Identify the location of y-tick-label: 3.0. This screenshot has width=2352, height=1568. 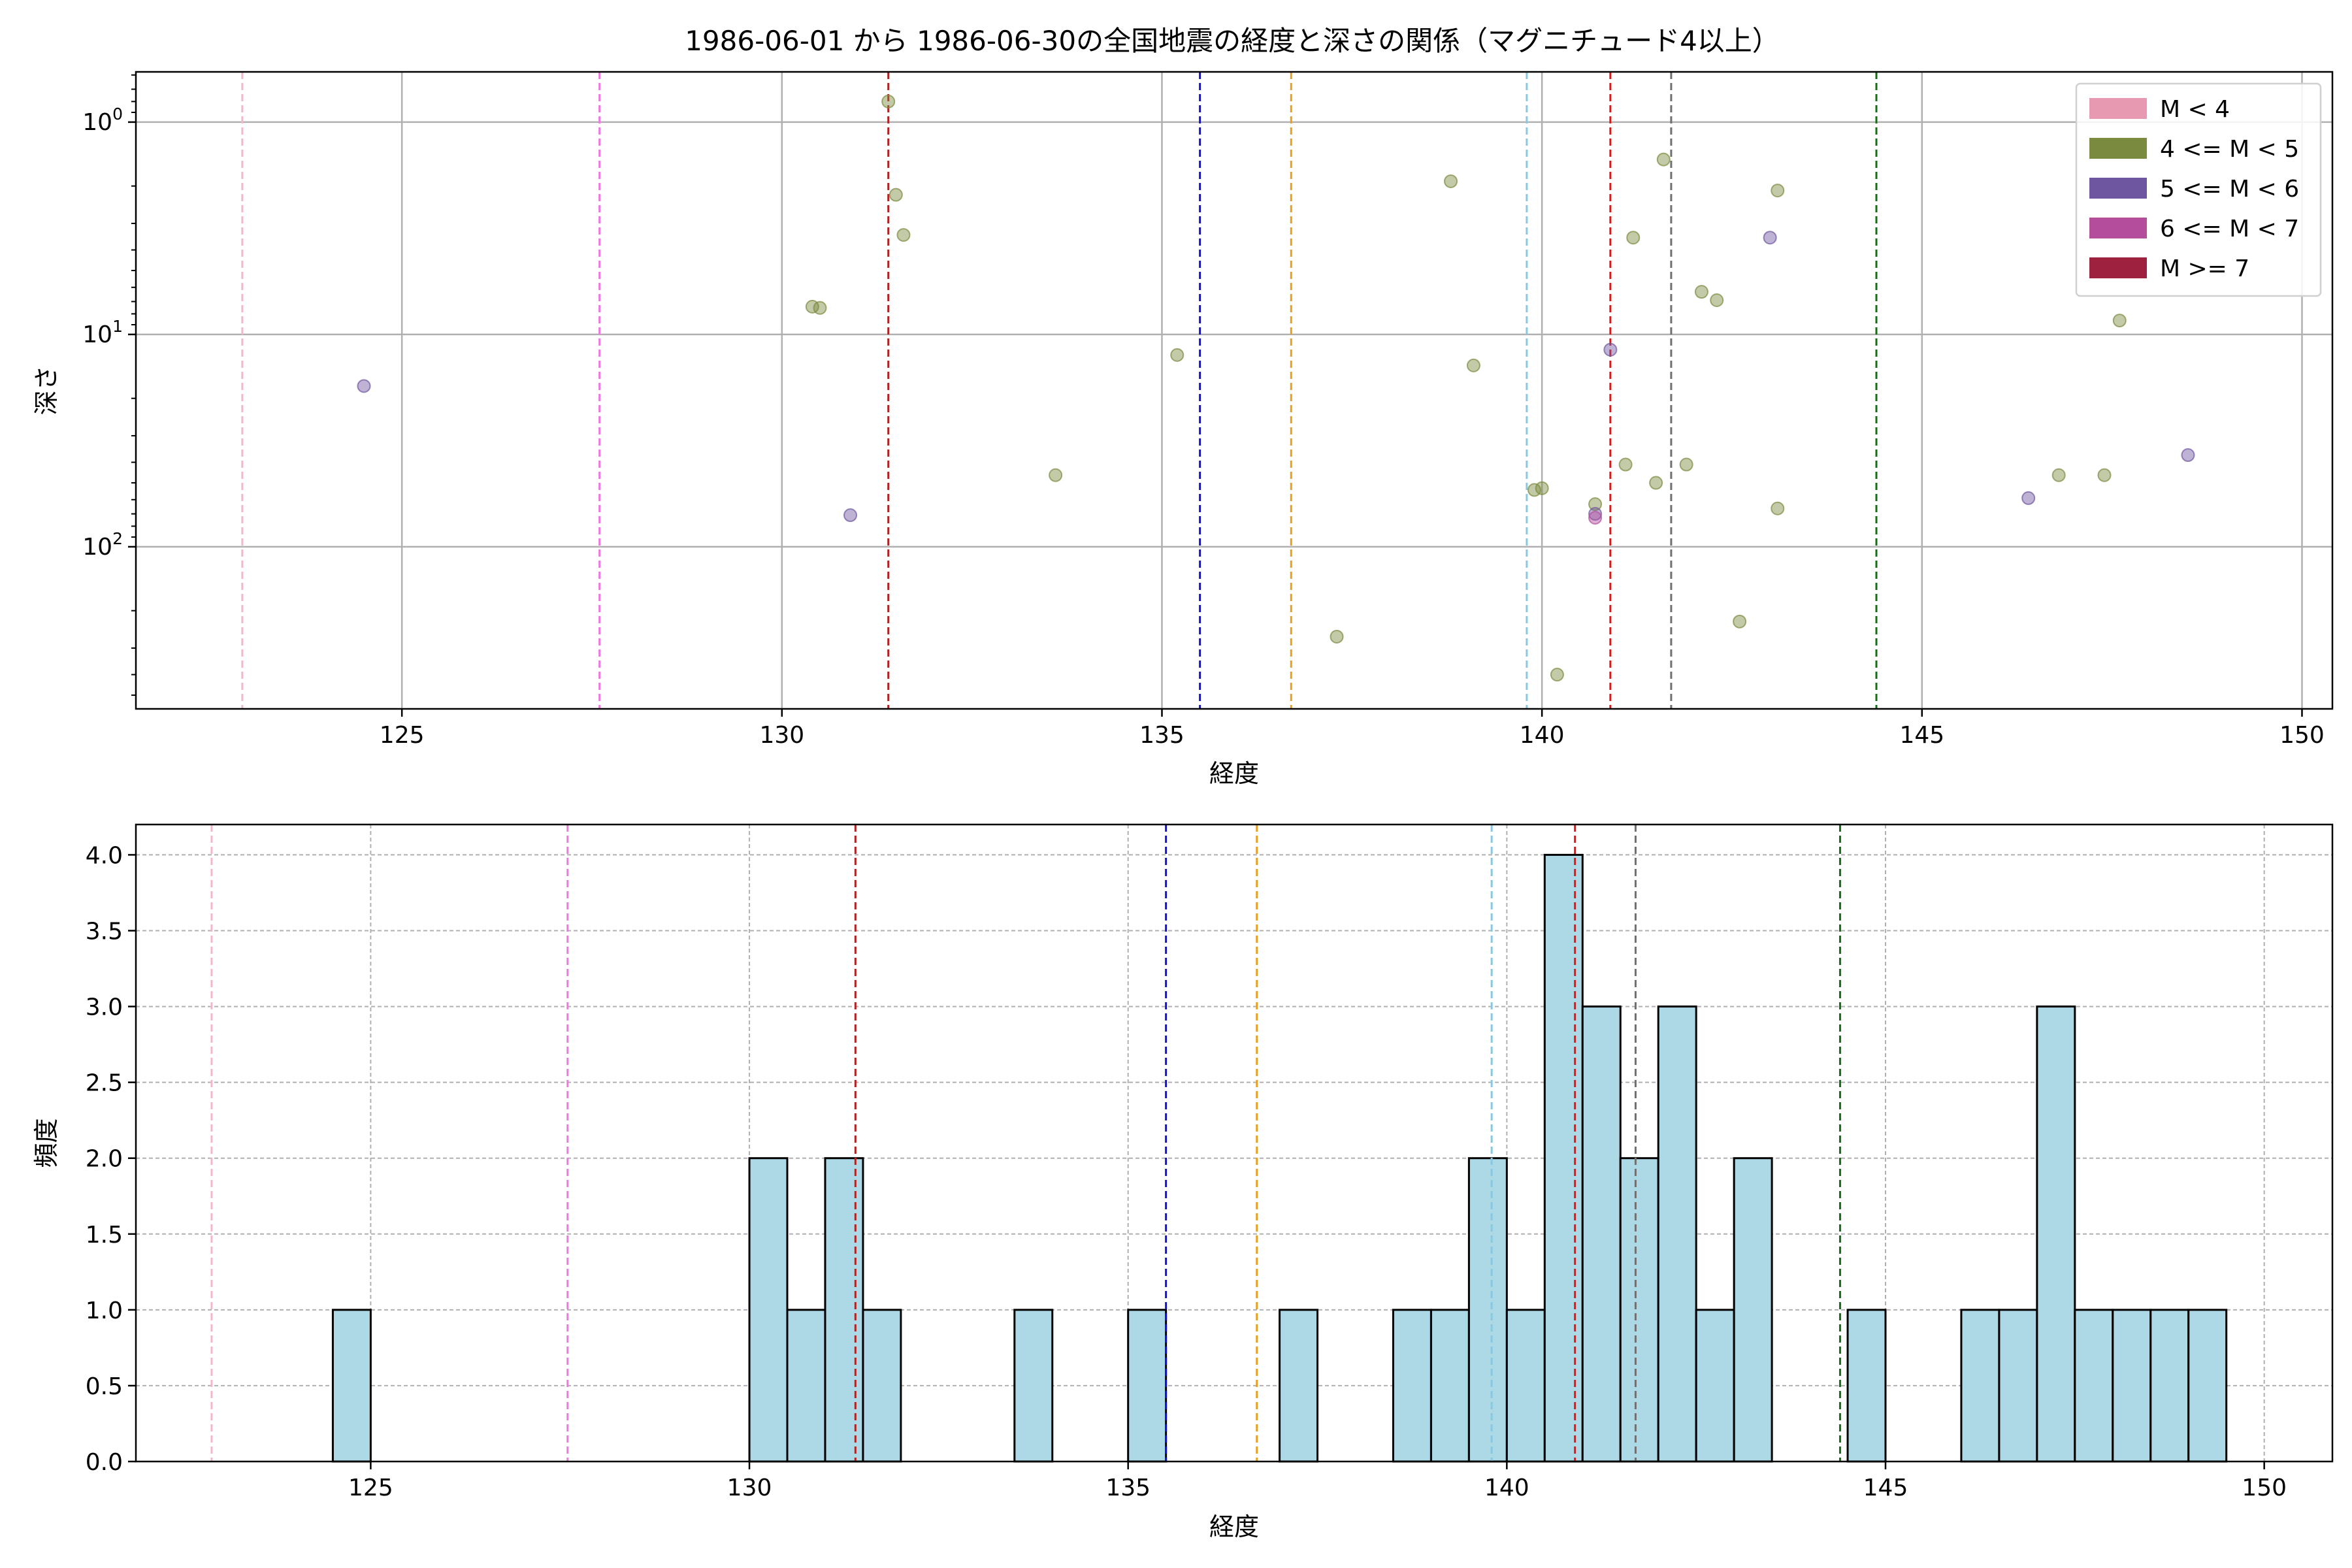
(104, 1007).